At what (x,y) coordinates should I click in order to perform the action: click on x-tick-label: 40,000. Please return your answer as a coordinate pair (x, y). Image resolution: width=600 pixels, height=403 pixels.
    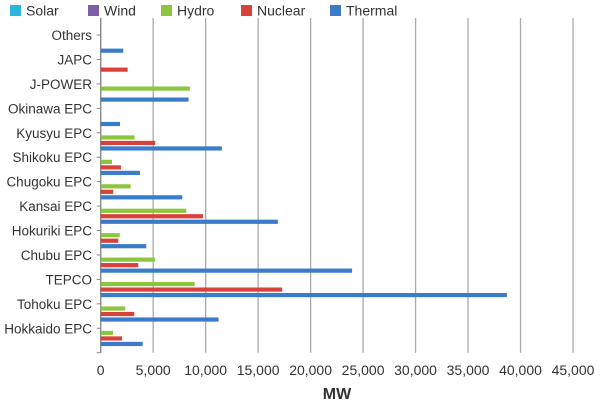
    Looking at the image, I should click on (520, 370).